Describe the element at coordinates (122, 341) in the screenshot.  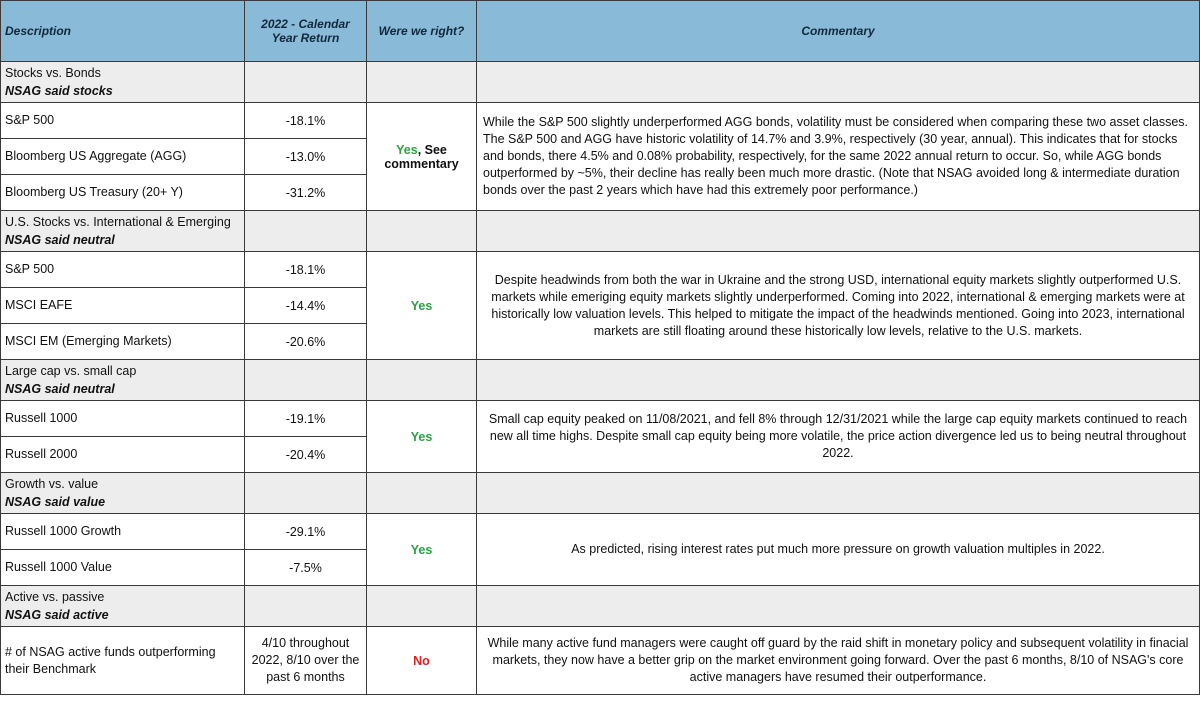
I see `row-description: MSCI EM (Emerging Markets)` at that location.